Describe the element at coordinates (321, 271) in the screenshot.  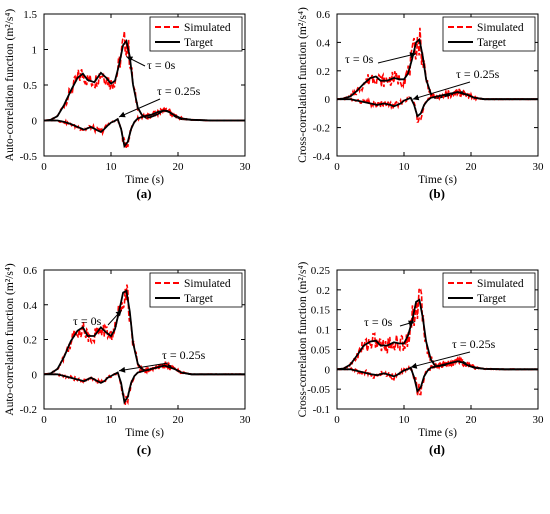
I see `y-tick-label: 0.25` at that location.